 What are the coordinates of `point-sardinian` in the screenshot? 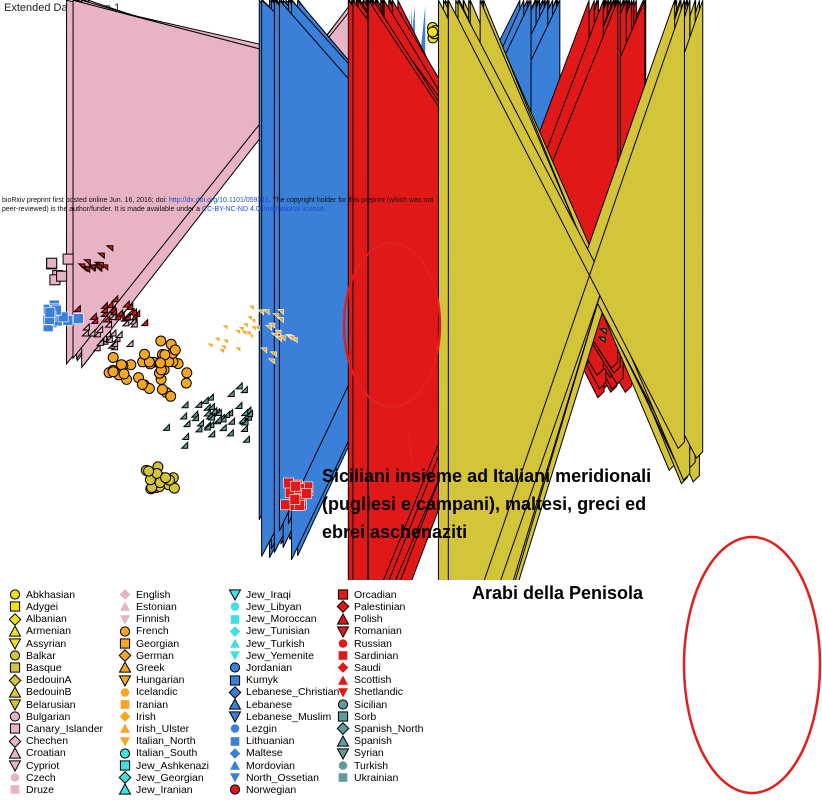 It's located at (307, 493).